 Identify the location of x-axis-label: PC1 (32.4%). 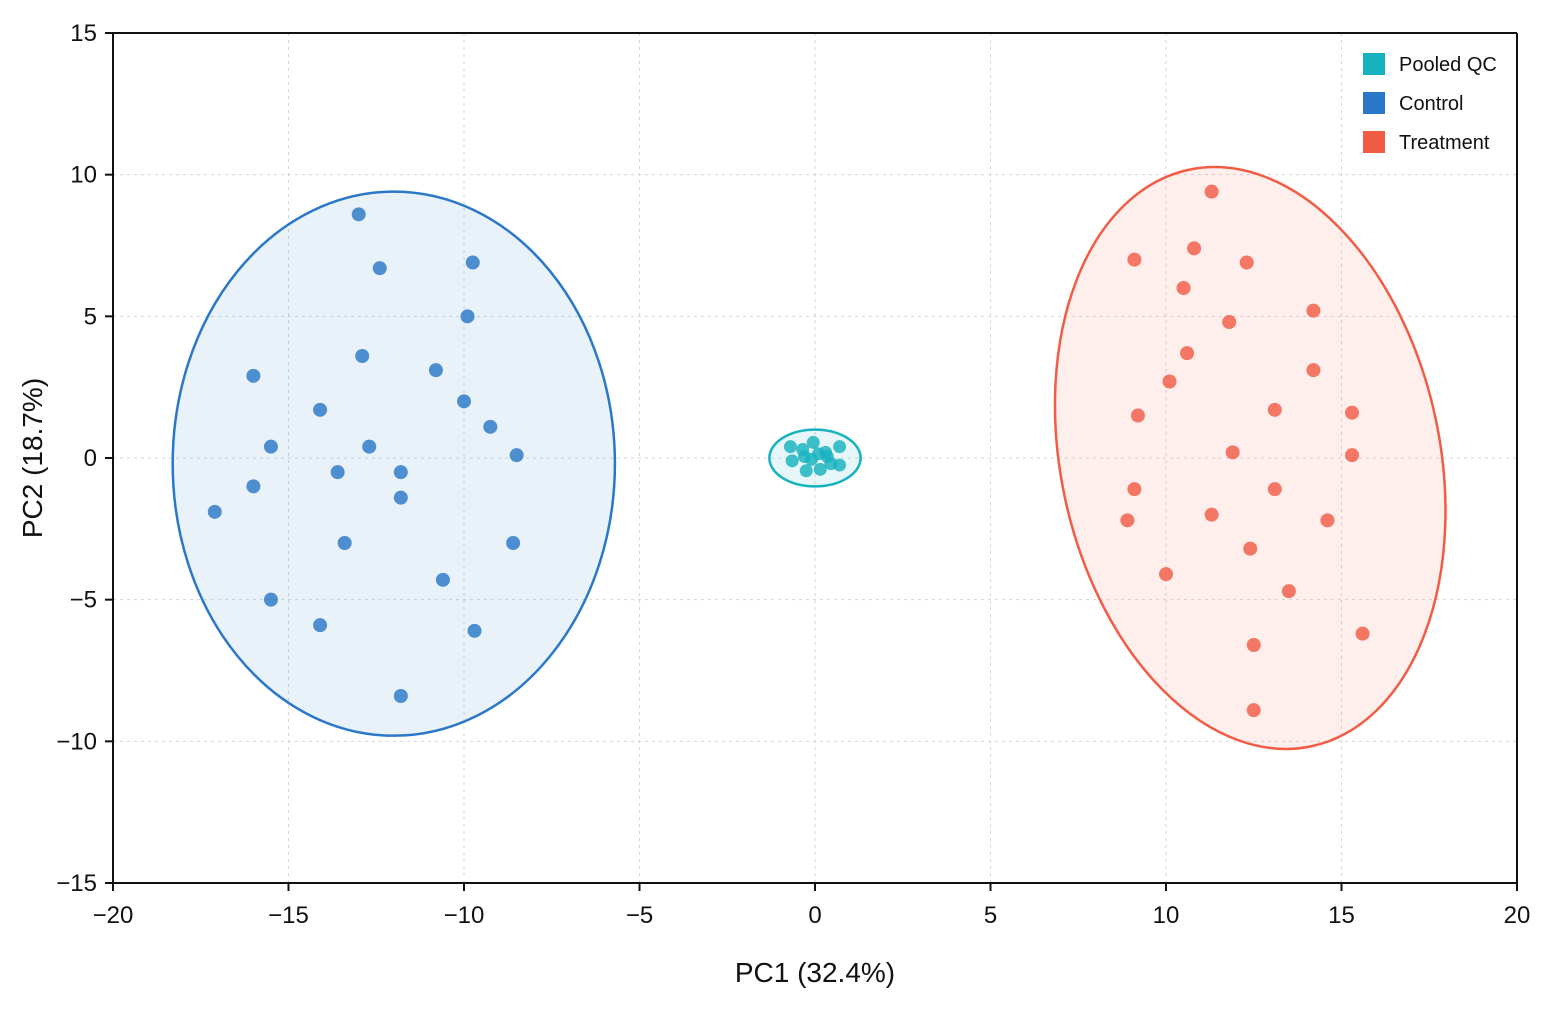
(815, 972).